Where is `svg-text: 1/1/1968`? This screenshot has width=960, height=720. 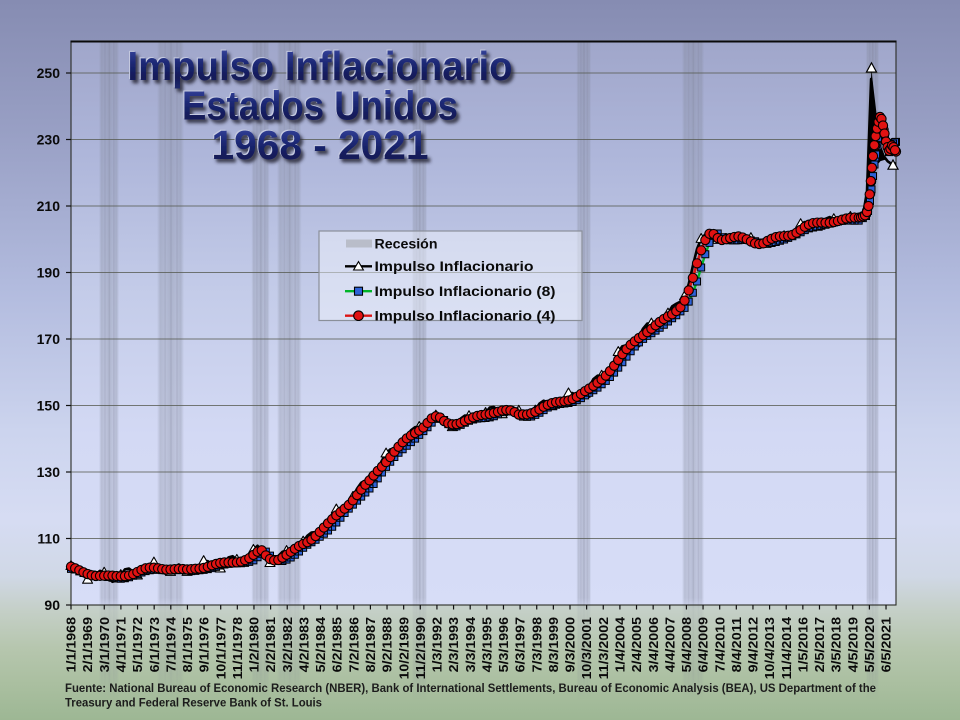 svg-text: 1/1/1968 is located at coordinates (71, 644).